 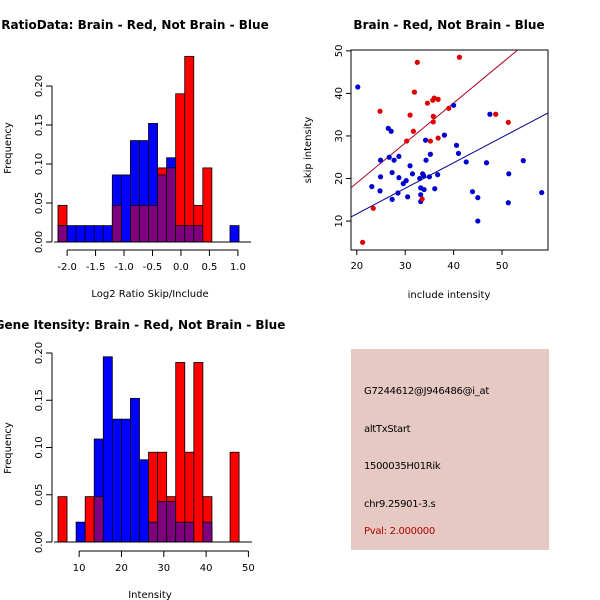 I want to click on scatter-fit-line-not-brain, so click(x=449, y=165).